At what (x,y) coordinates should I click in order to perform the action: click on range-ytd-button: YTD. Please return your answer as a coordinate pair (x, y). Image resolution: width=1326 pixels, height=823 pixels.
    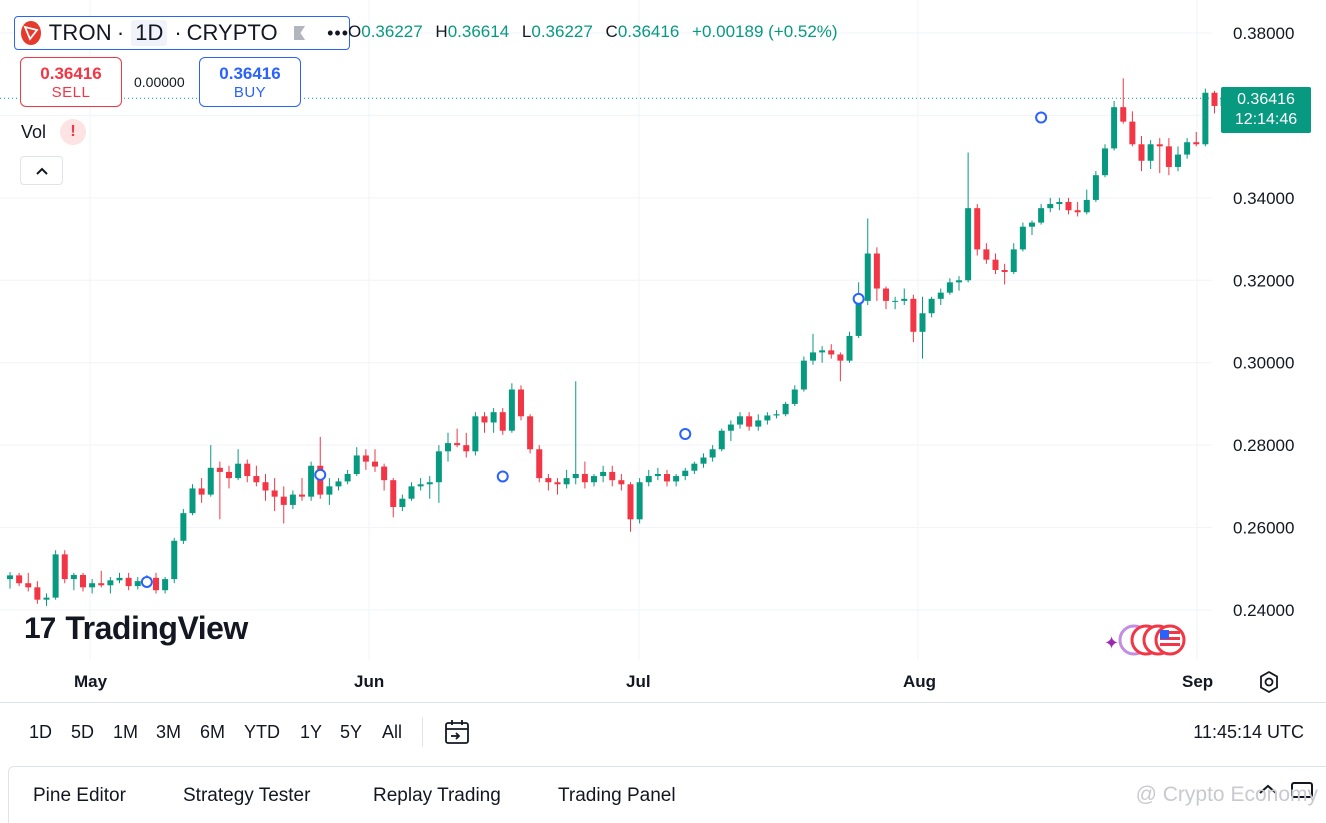
    Looking at the image, I should click on (262, 732).